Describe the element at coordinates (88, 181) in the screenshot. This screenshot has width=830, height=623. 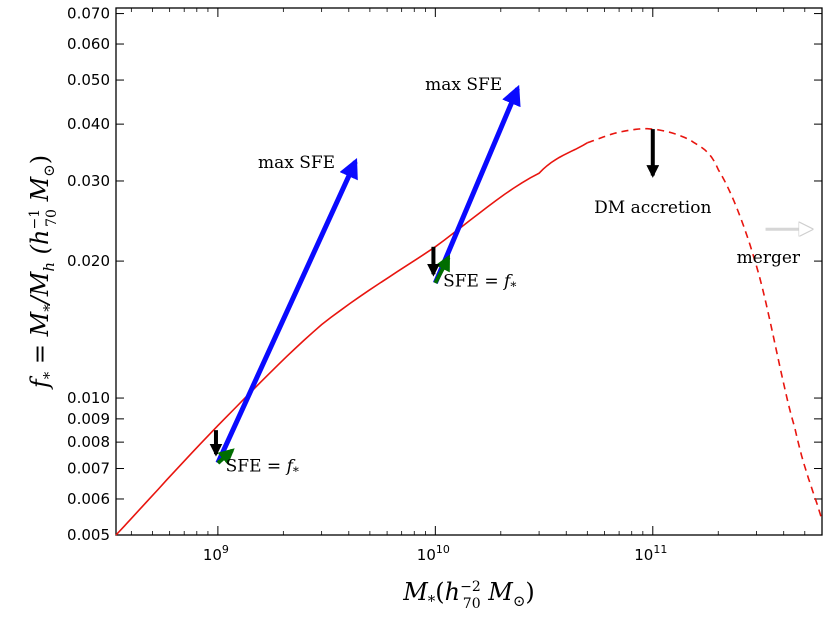
I see `y-tick-label: 0.030` at that location.